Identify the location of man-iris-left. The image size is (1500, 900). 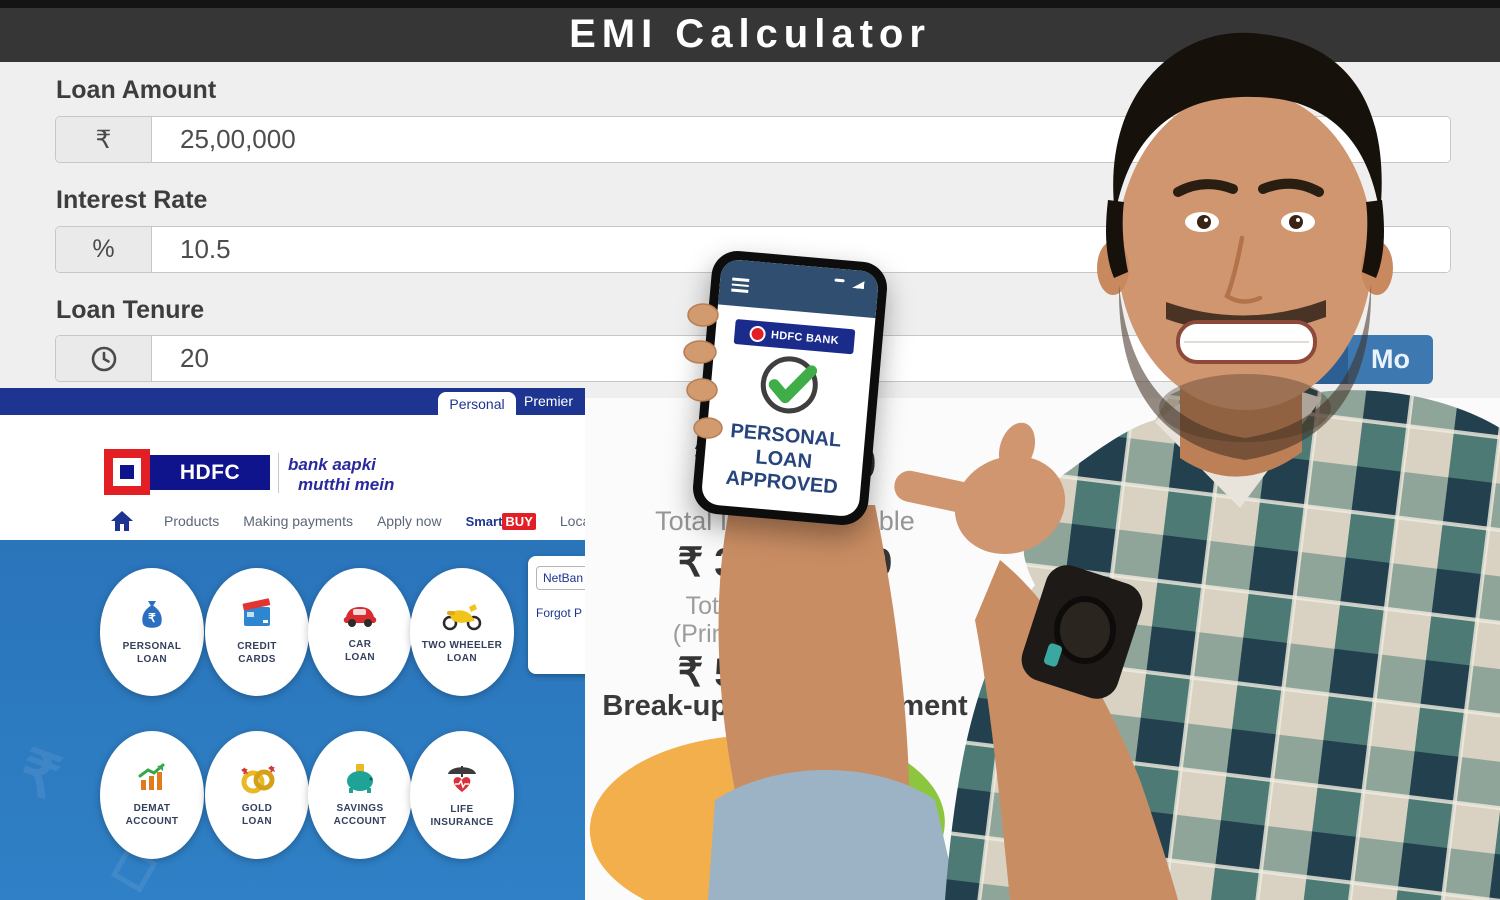
(1204, 222).